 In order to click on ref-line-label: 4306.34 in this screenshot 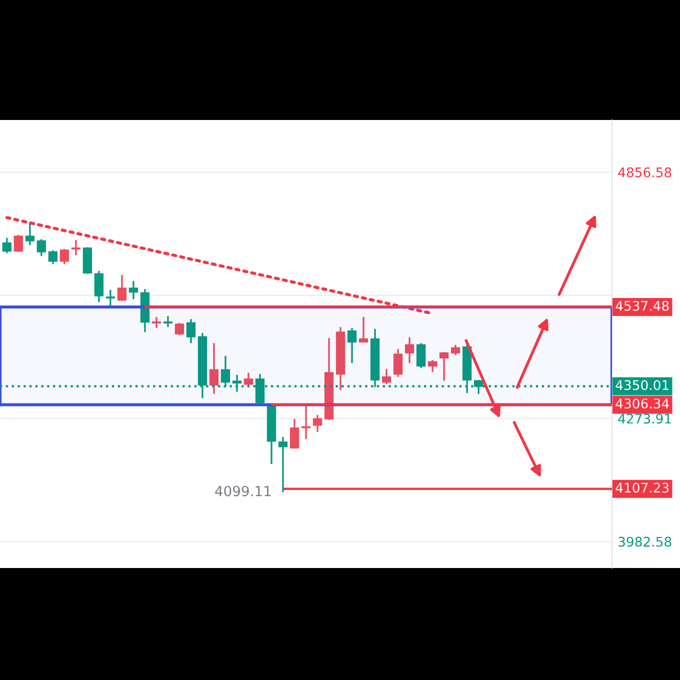, I will do `click(642, 403)`.